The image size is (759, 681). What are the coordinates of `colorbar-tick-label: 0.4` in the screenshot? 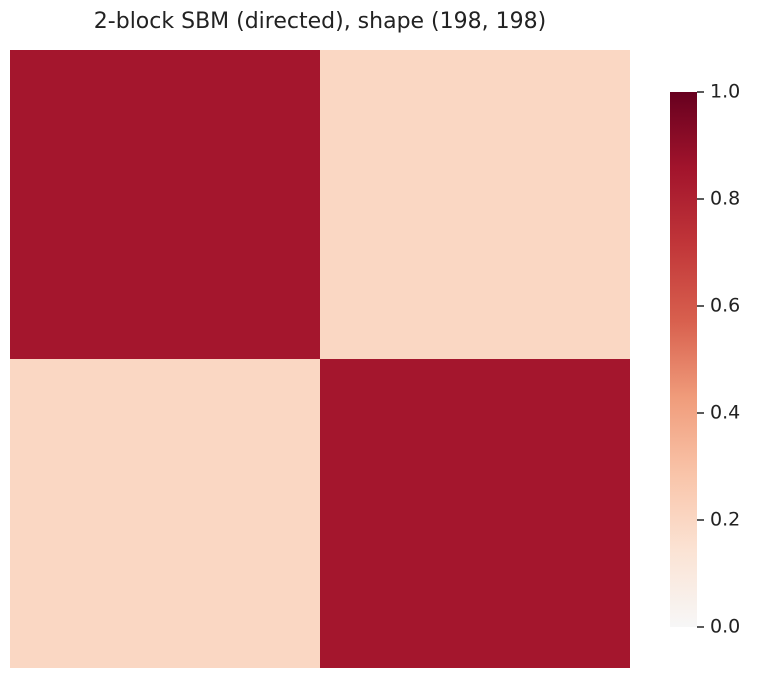 It's located at (725, 413).